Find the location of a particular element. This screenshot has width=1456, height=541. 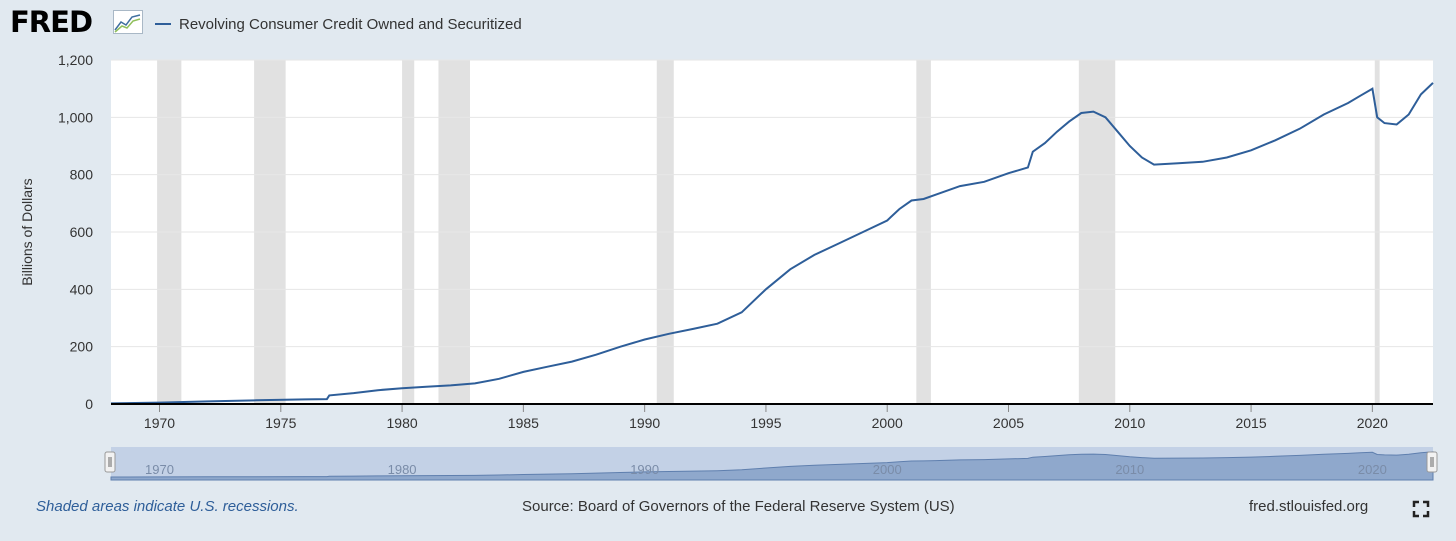

navigator-tick-label: 2010 is located at coordinates (1129, 469).